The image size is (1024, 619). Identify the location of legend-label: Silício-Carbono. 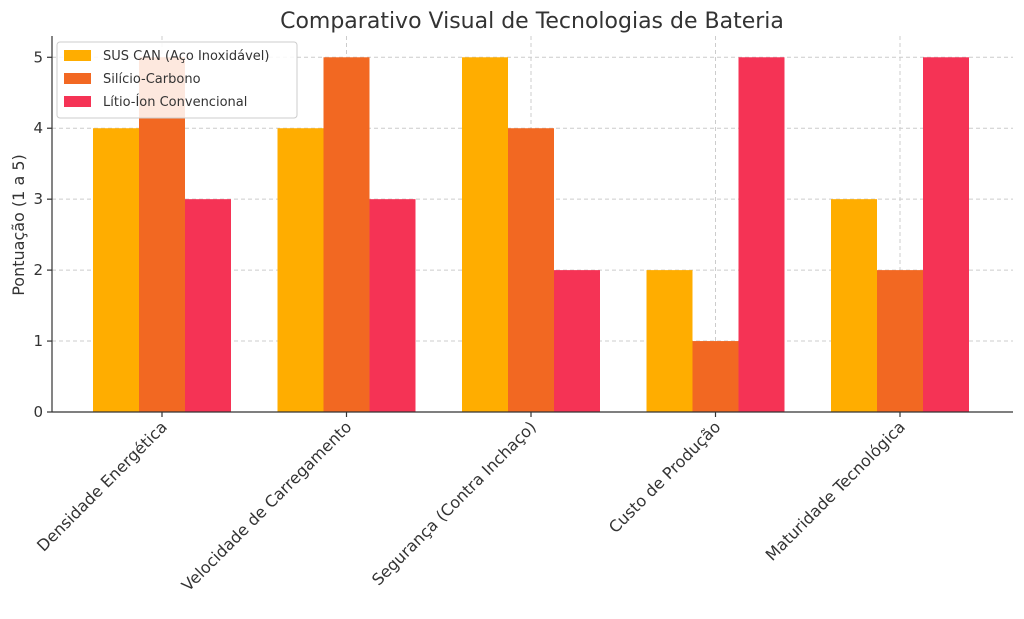
(152, 79).